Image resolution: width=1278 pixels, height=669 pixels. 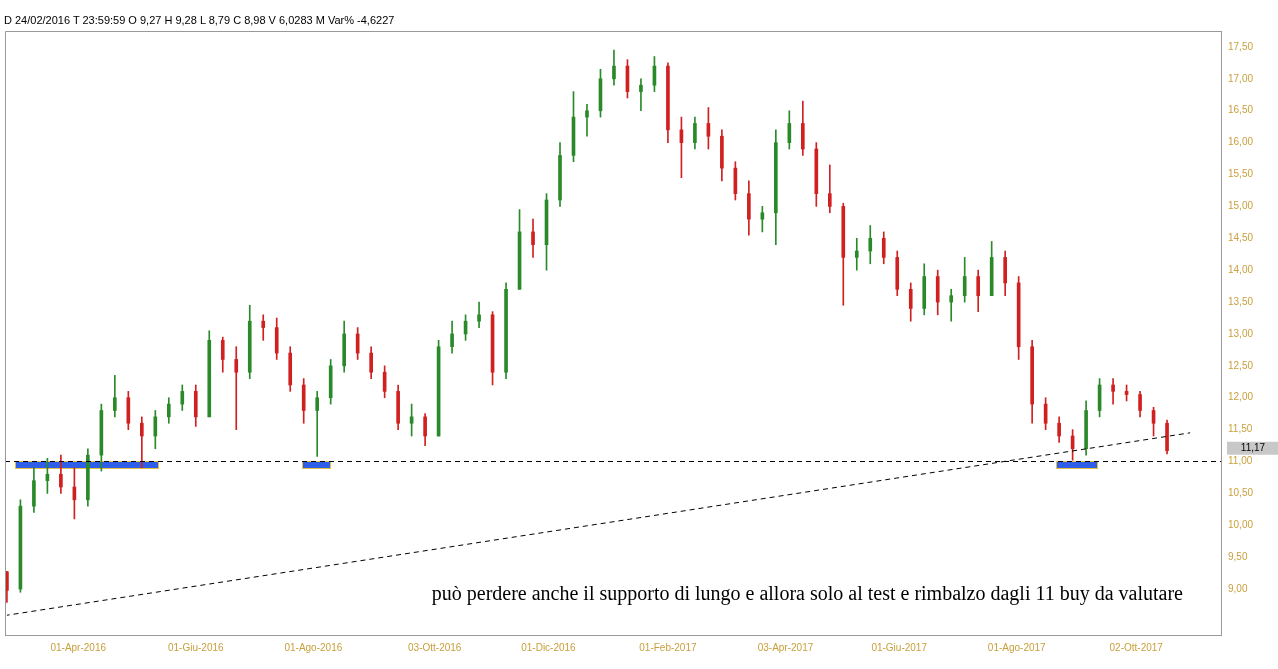 I want to click on x-tick-label: 01-Giu-2016, so click(x=196, y=647).